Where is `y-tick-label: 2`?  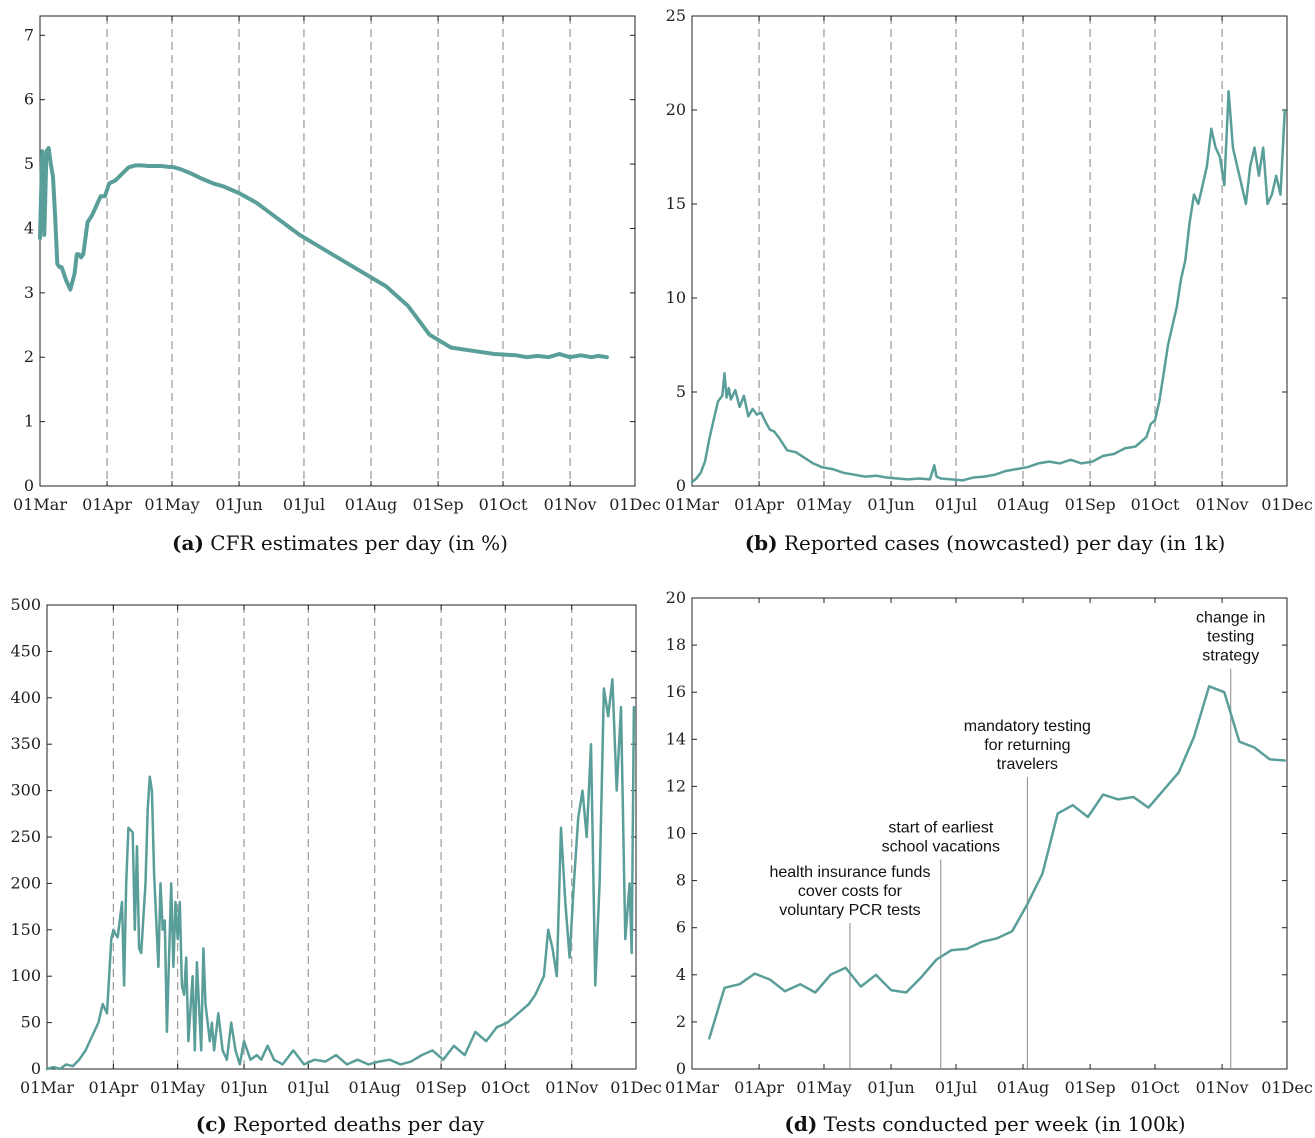
y-tick-label: 2 is located at coordinates (29, 356).